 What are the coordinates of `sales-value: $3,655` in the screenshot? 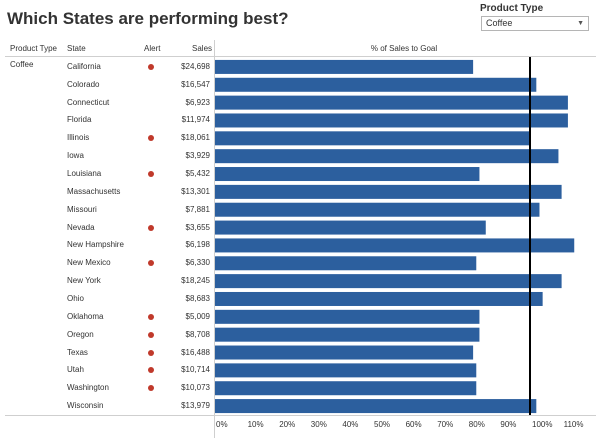 It's located at (197, 227).